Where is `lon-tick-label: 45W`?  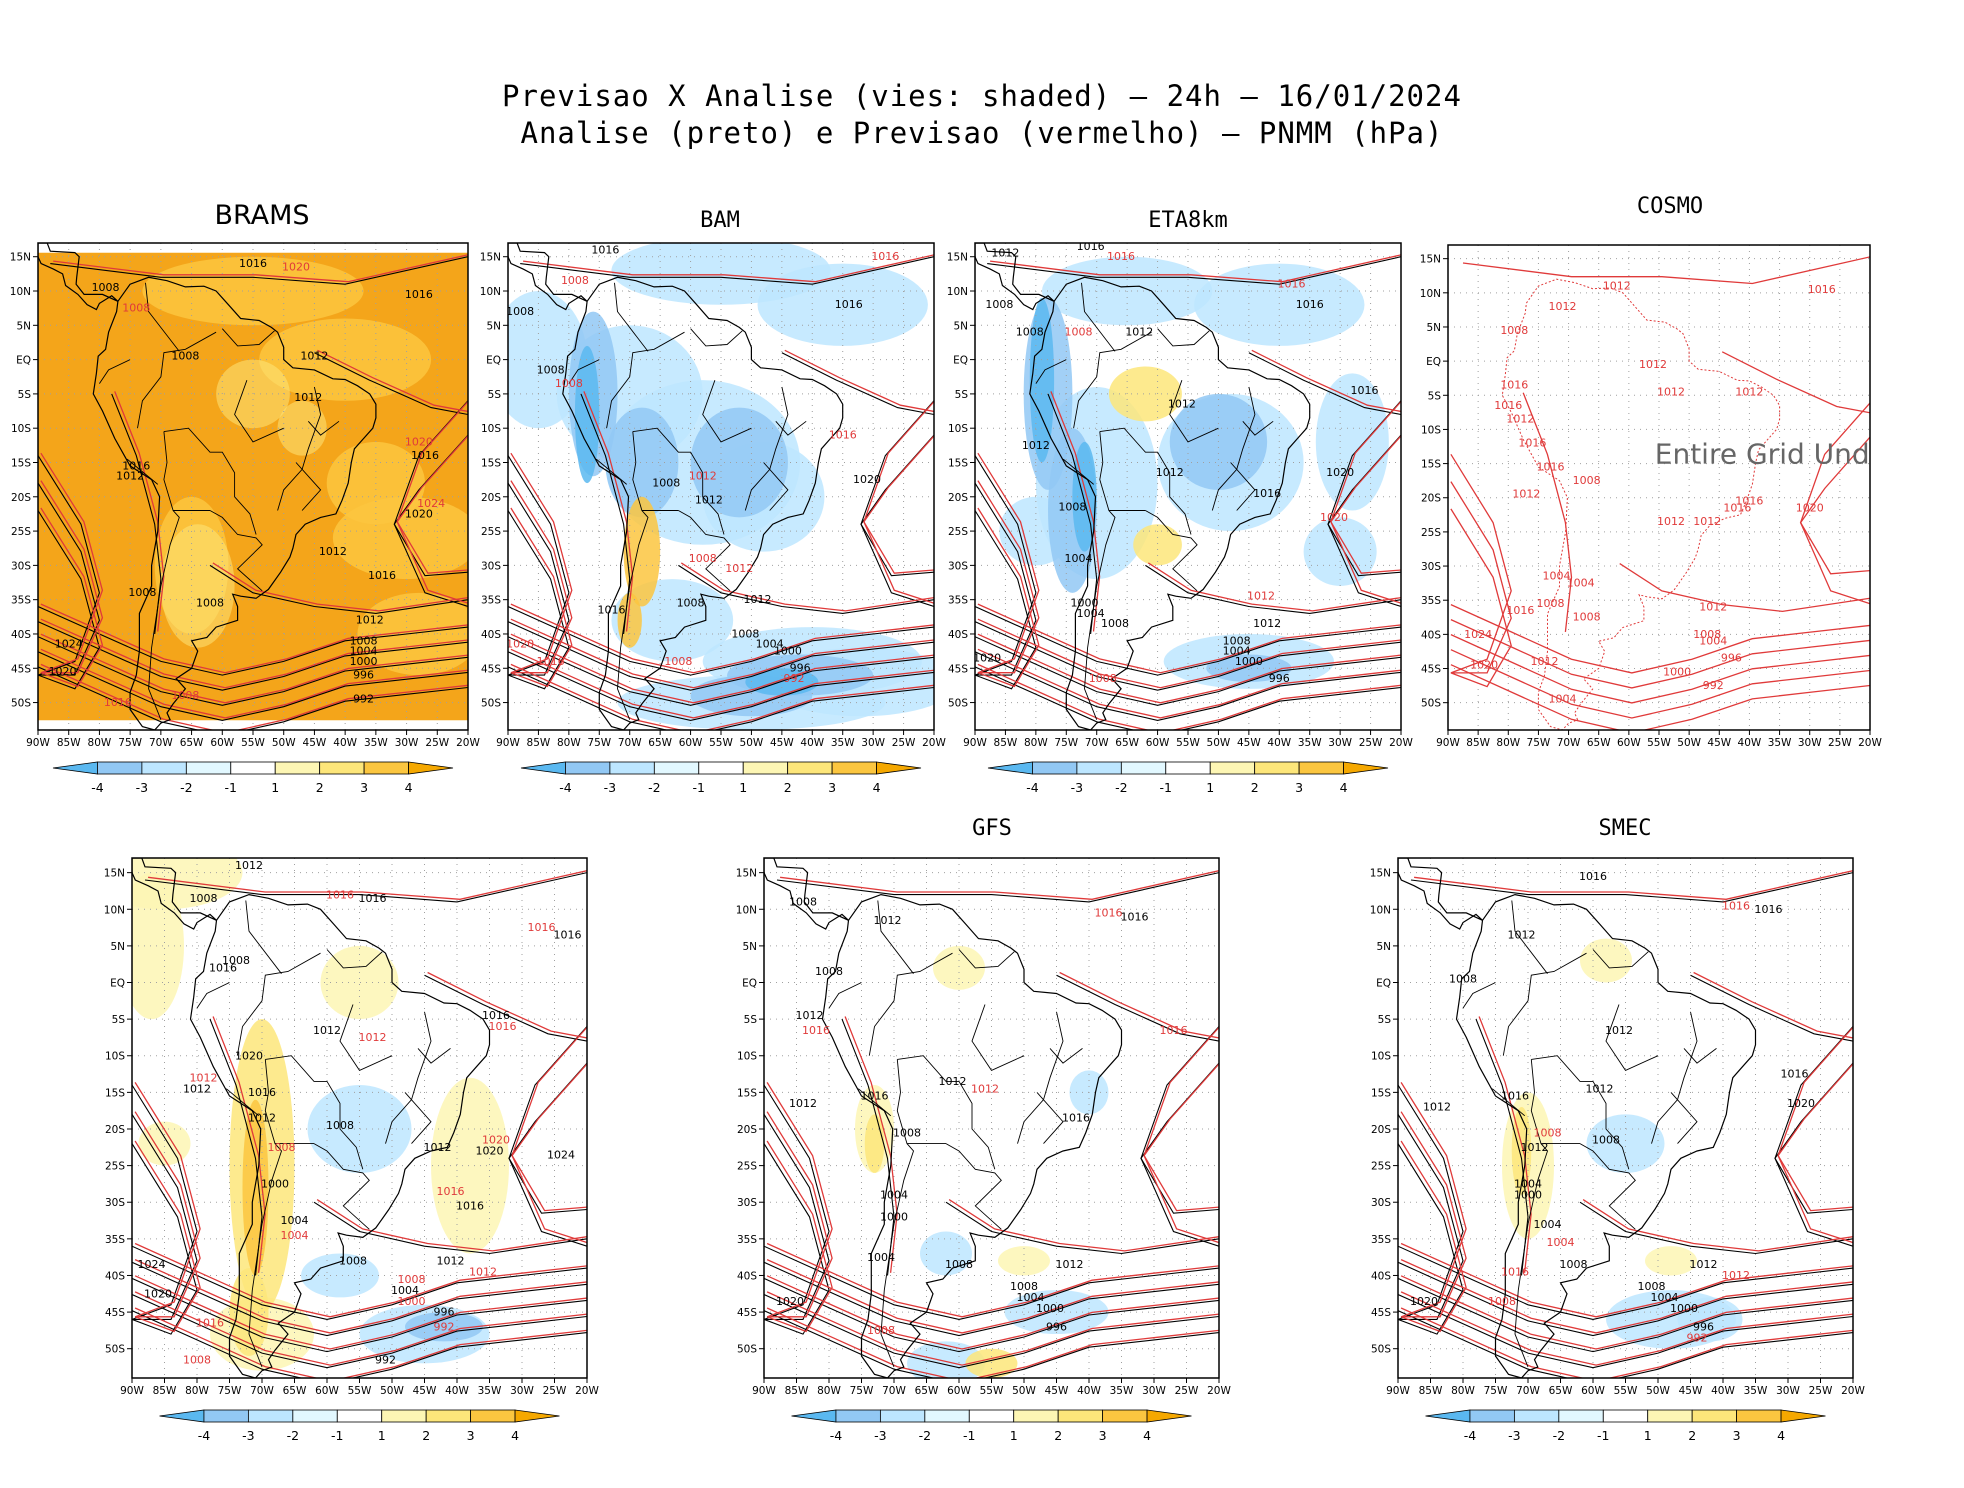 lon-tick-label: 45W is located at coordinates (1249, 743).